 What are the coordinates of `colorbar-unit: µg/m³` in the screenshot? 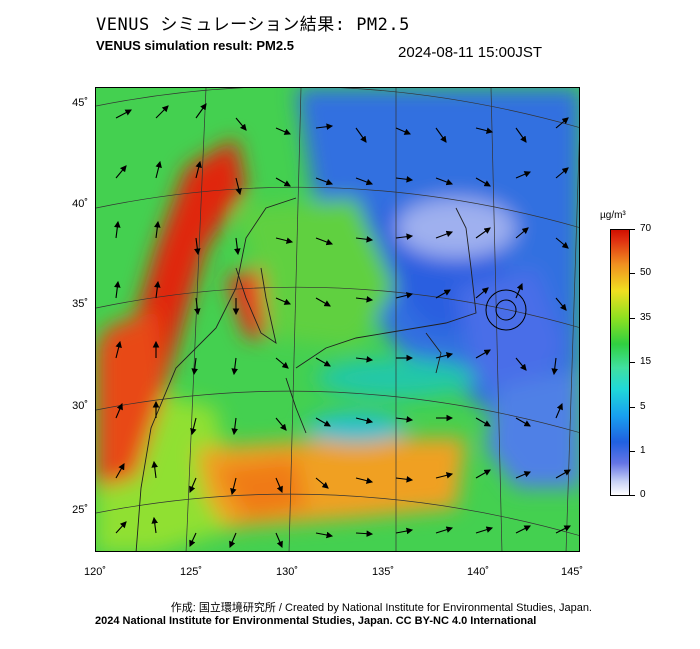 It's located at (613, 215).